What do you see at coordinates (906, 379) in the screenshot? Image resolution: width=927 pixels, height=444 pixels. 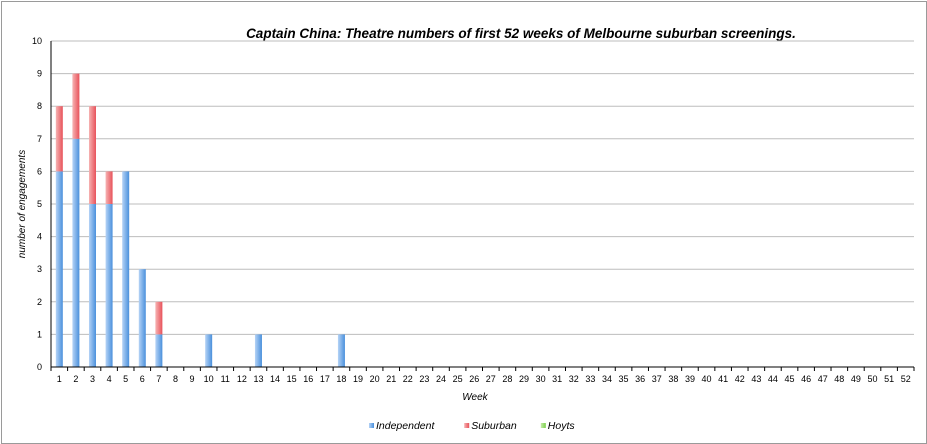 I see `x-tick-label: 52` at bounding box center [906, 379].